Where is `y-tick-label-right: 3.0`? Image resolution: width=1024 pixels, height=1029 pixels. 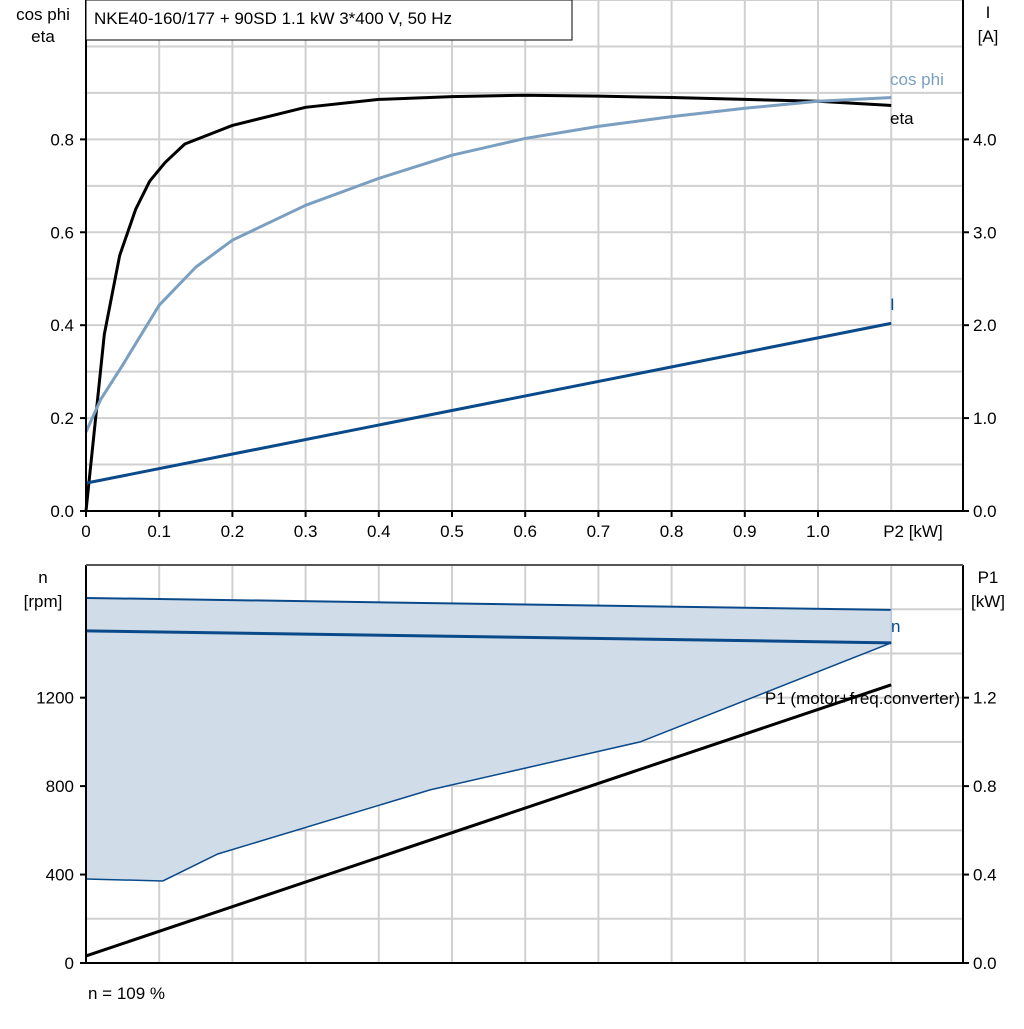
y-tick-label-right: 3.0 is located at coordinates (985, 232).